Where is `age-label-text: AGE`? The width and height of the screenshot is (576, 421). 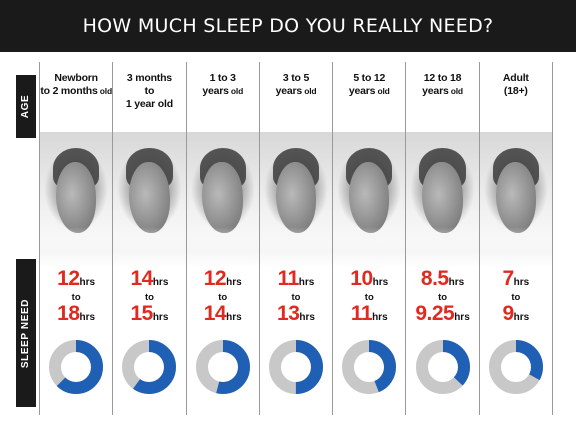 age-label-text: AGE is located at coordinates (26, 106).